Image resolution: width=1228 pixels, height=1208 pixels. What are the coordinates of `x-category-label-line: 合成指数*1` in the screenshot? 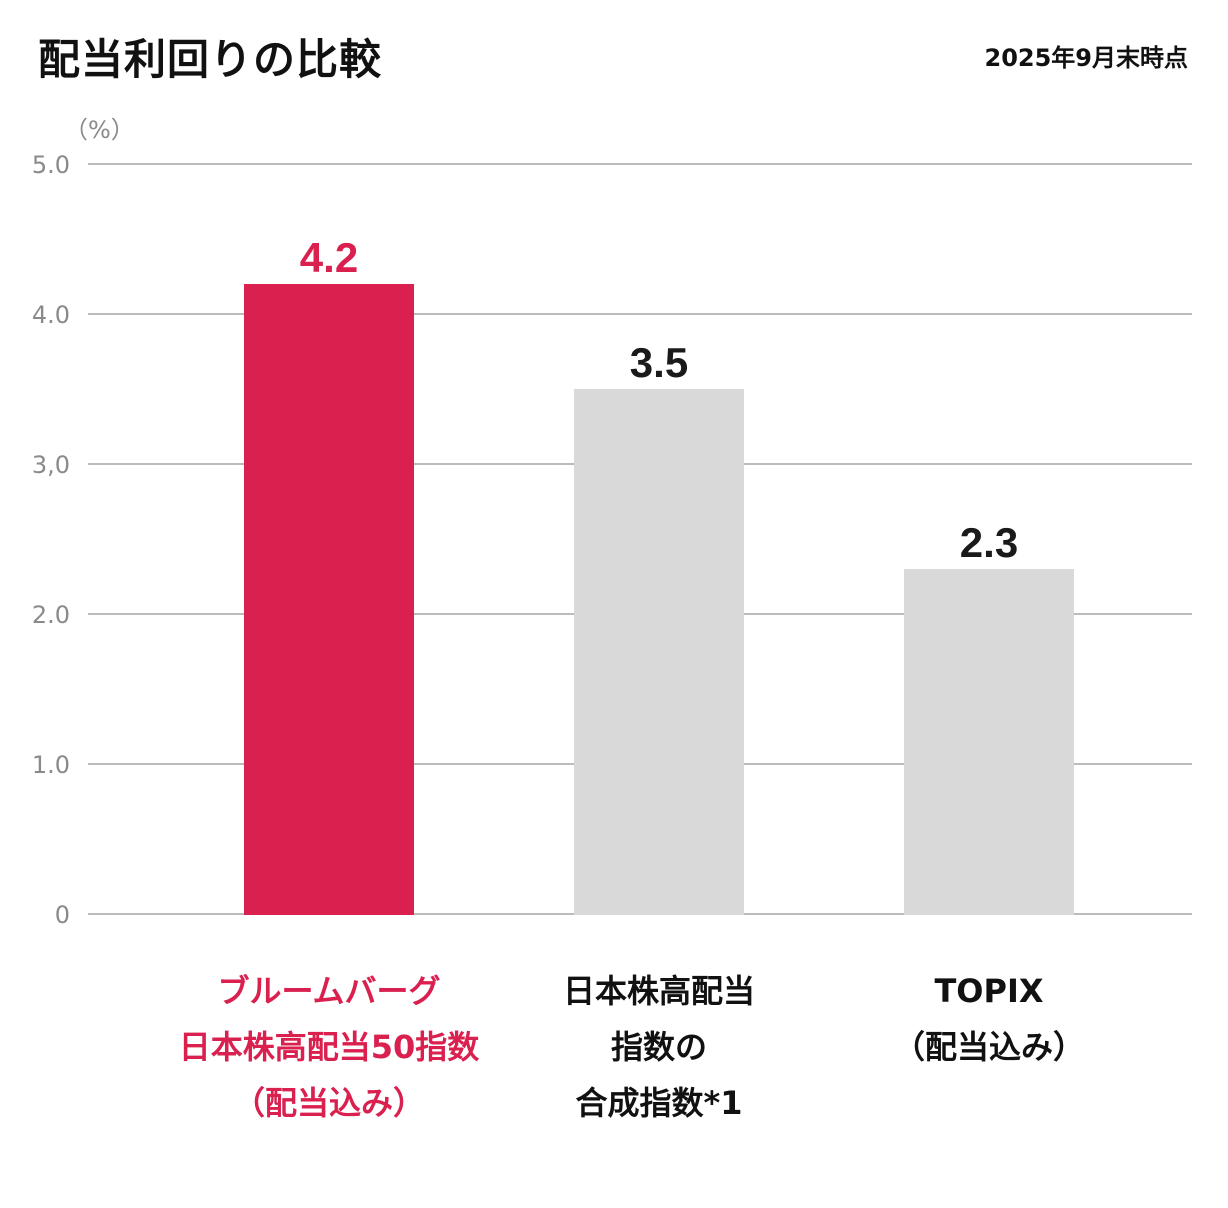 It's located at (659, 1103).